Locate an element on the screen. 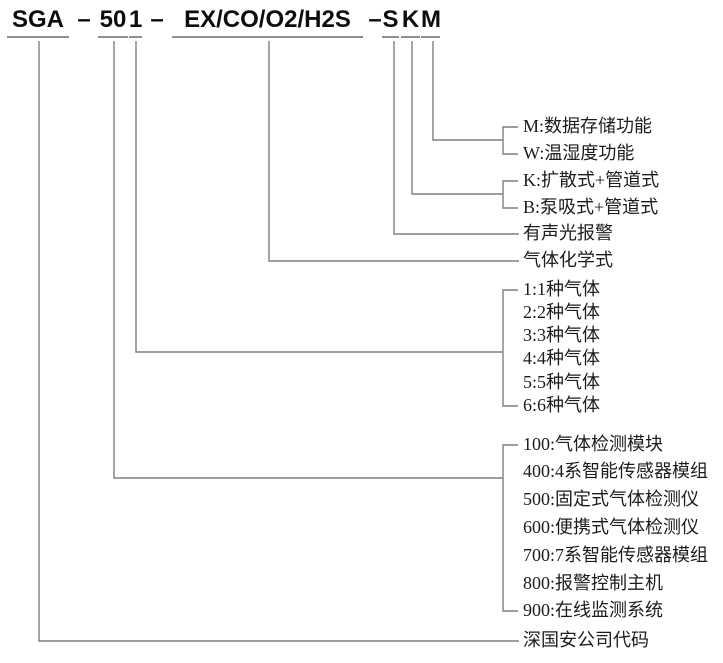 Image resolution: width=723 pixels, height=663 pixels. label-series-3: 600:便携式气体检测仪 is located at coordinates (611, 527).